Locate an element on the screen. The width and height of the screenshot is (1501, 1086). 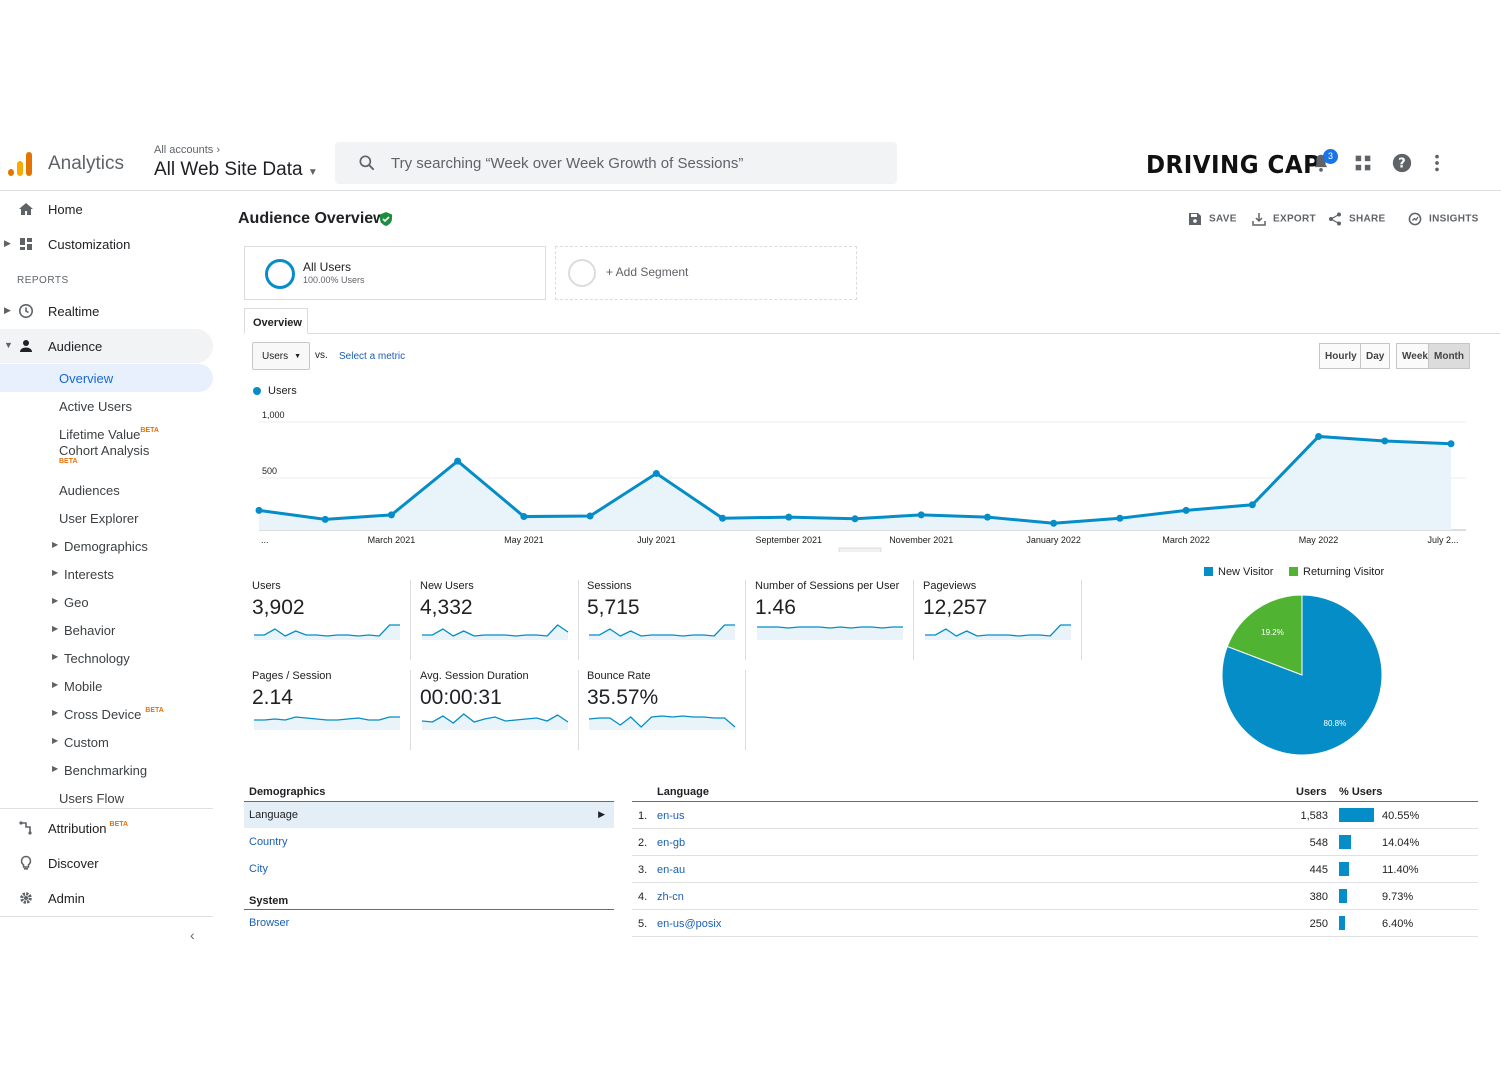
granularity-month-button: Month is located at coordinates (1449, 356).